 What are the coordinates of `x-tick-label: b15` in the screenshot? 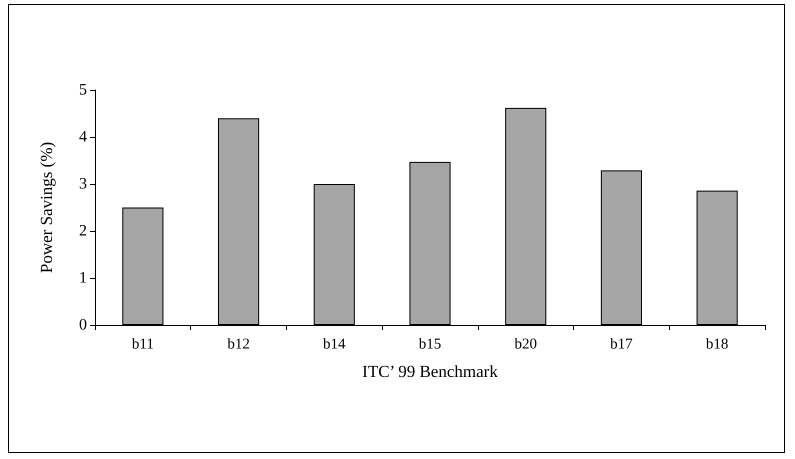 It's located at (430, 344).